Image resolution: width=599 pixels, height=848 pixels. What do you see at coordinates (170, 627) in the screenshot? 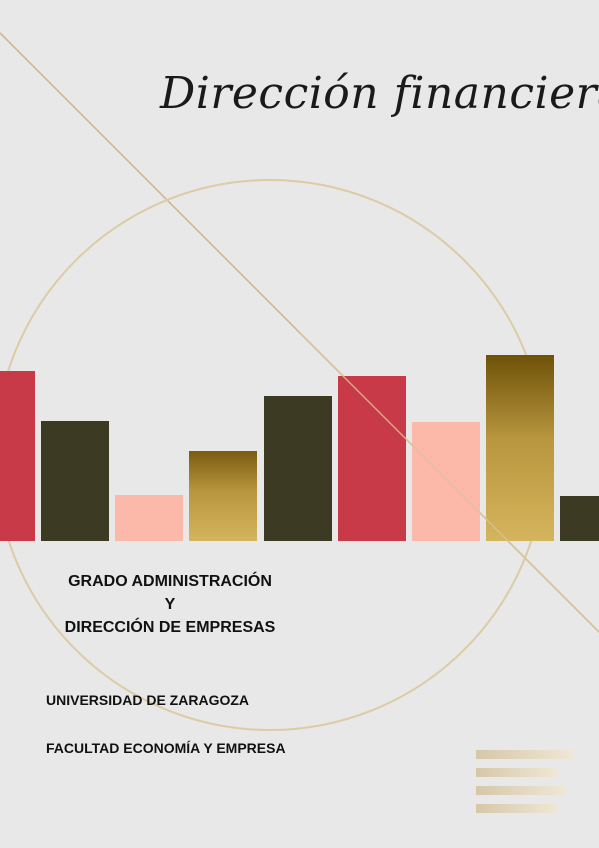
I see `degree-line-3: DIRECCIÓN DE EMPRESAS` at bounding box center [170, 627].